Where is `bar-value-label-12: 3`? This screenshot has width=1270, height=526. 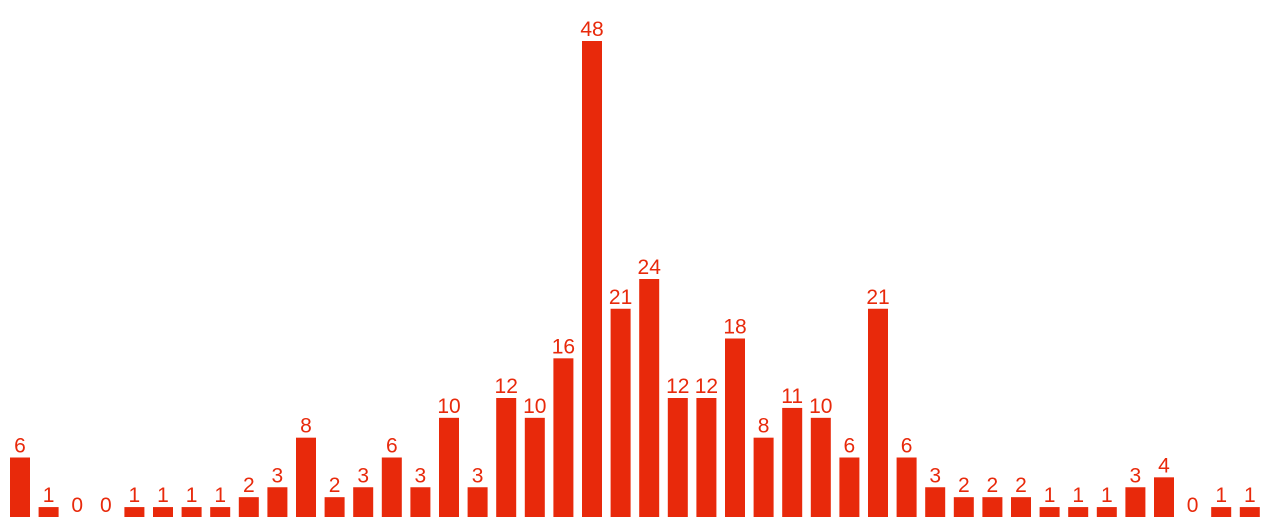
bar-value-label-12: 3 is located at coordinates (363, 475).